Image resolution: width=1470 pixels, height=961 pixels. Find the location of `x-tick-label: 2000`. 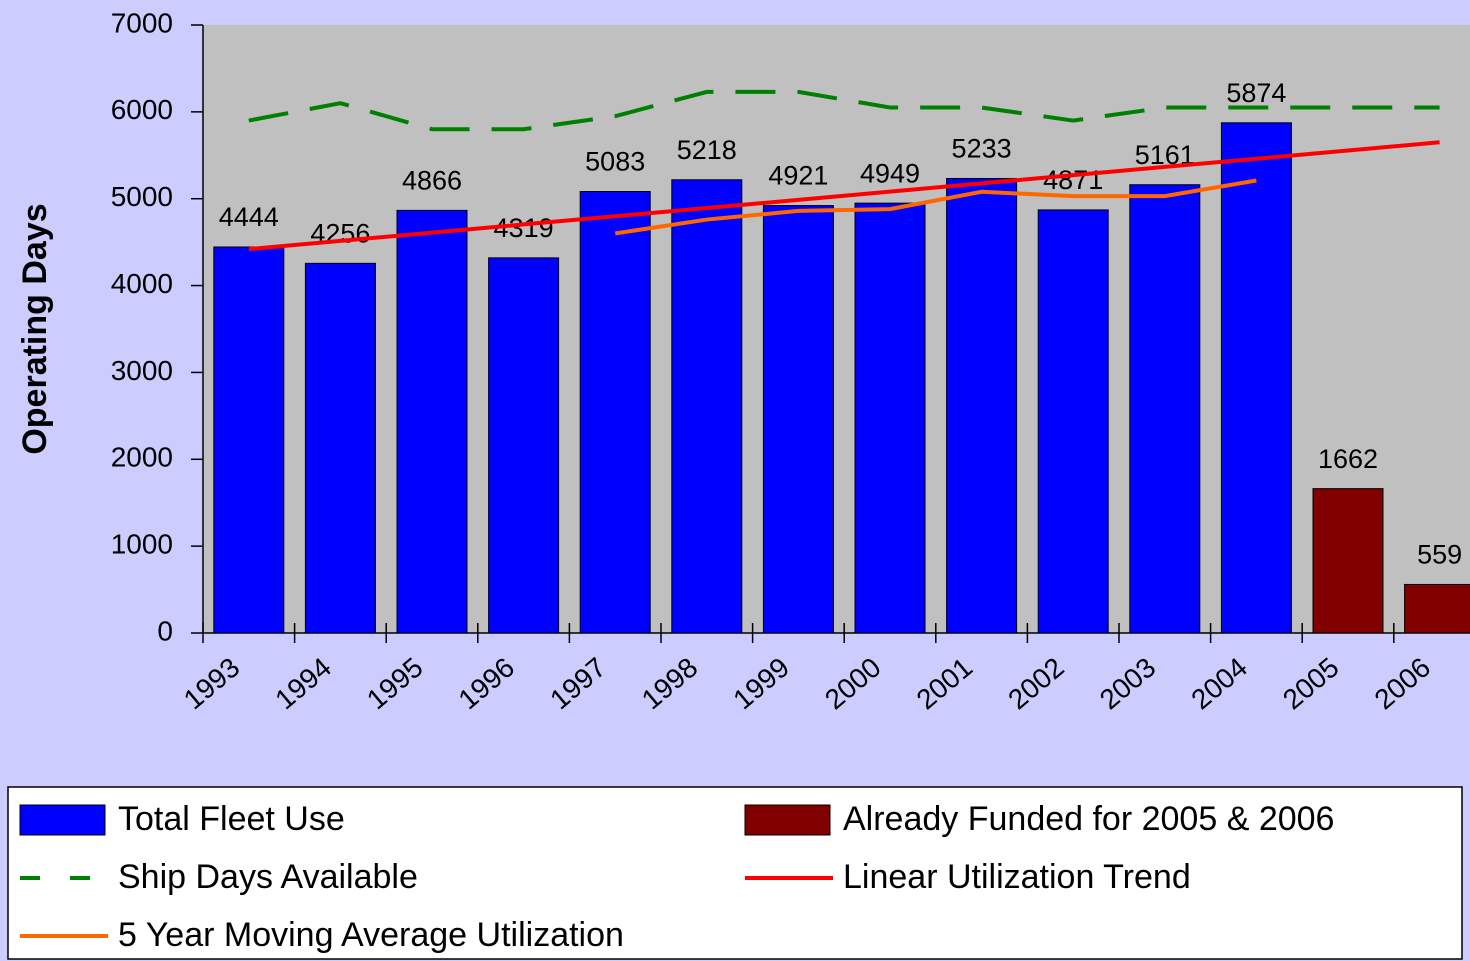

x-tick-label: 2000 is located at coordinates (853, 684).